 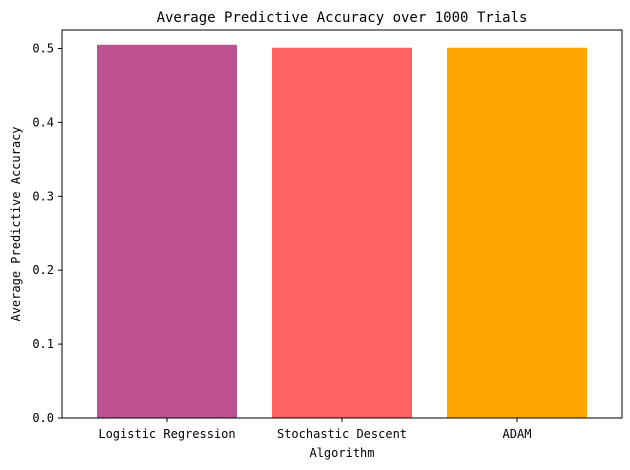 What do you see at coordinates (166, 434) in the screenshot?
I see `x-tick-label: Logistic Regression` at bounding box center [166, 434].